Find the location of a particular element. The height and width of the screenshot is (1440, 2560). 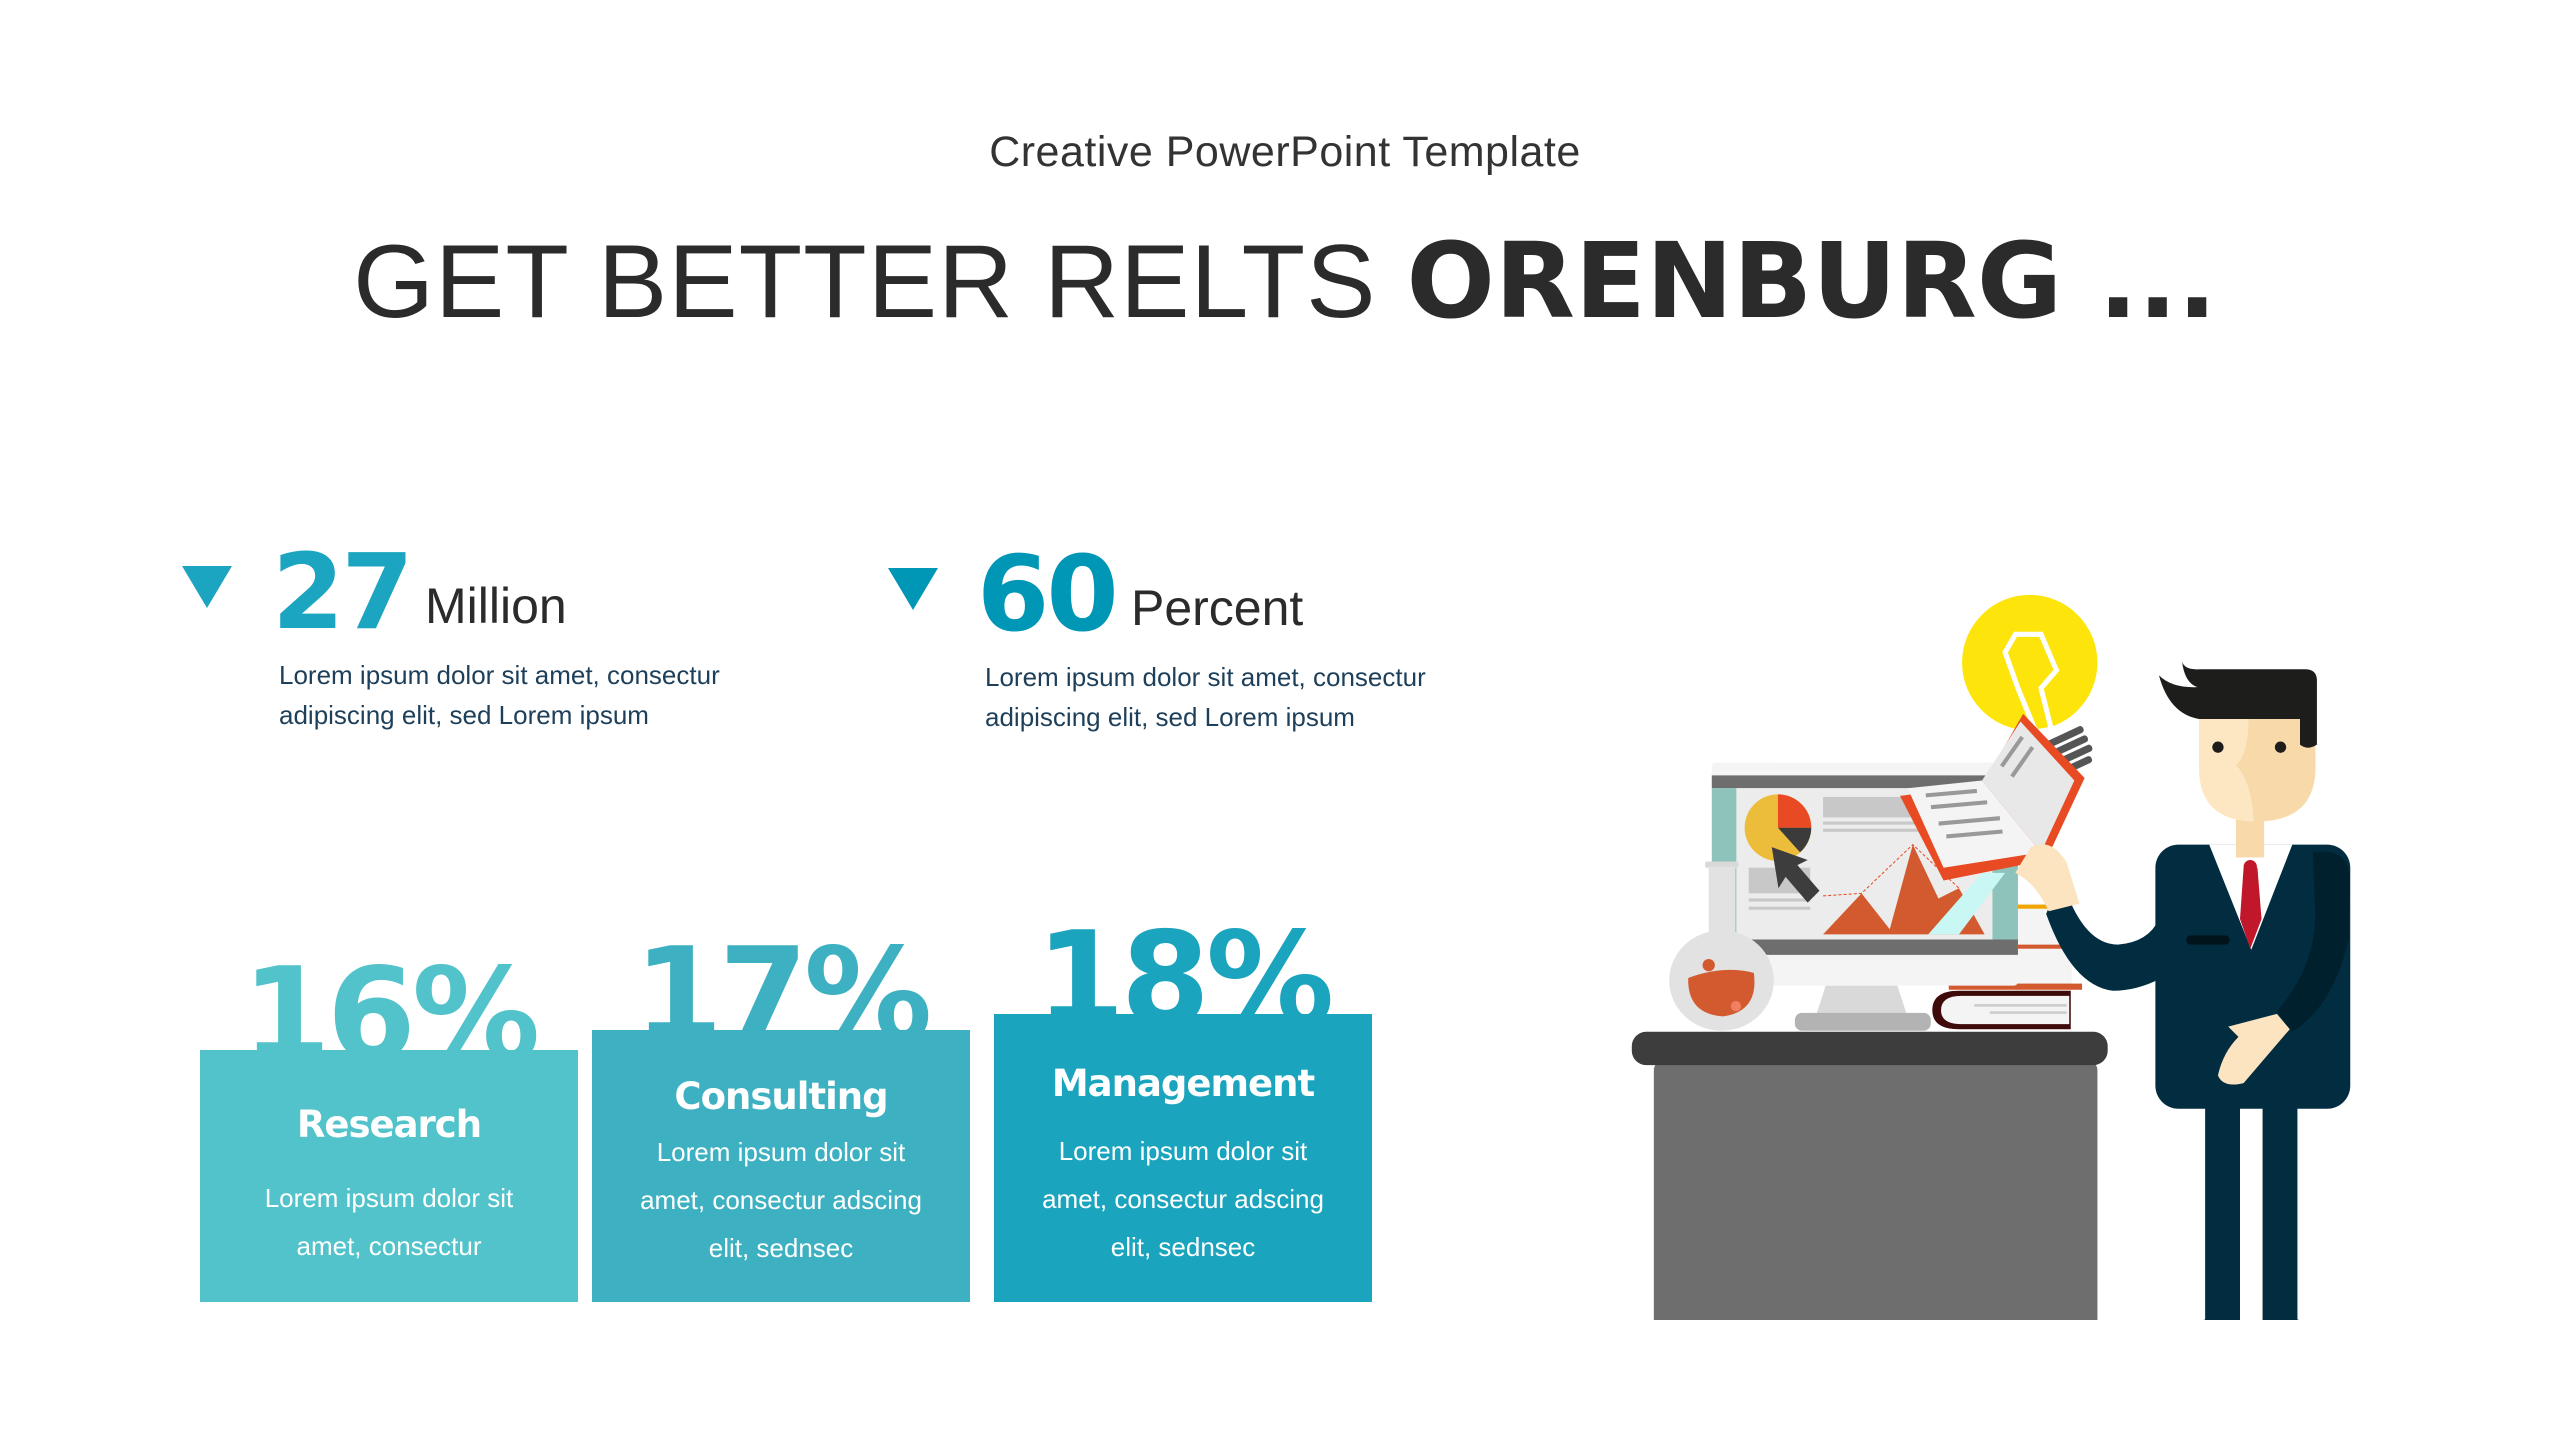

stat-value: 27 is located at coordinates (343, 592).